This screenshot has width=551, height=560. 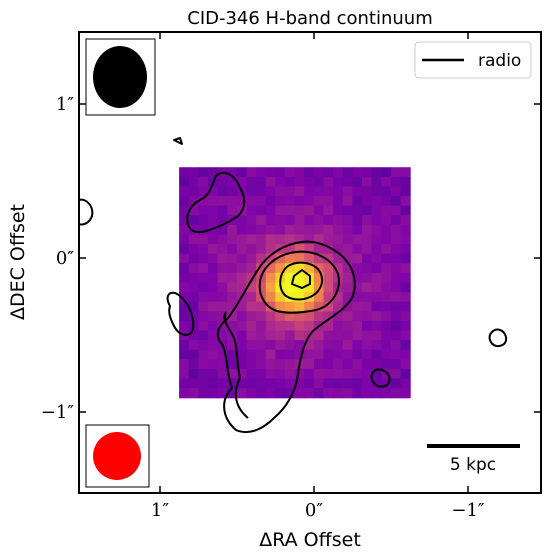 I want to click on chart-title: CID-346 H-band continuum, so click(x=310, y=18).